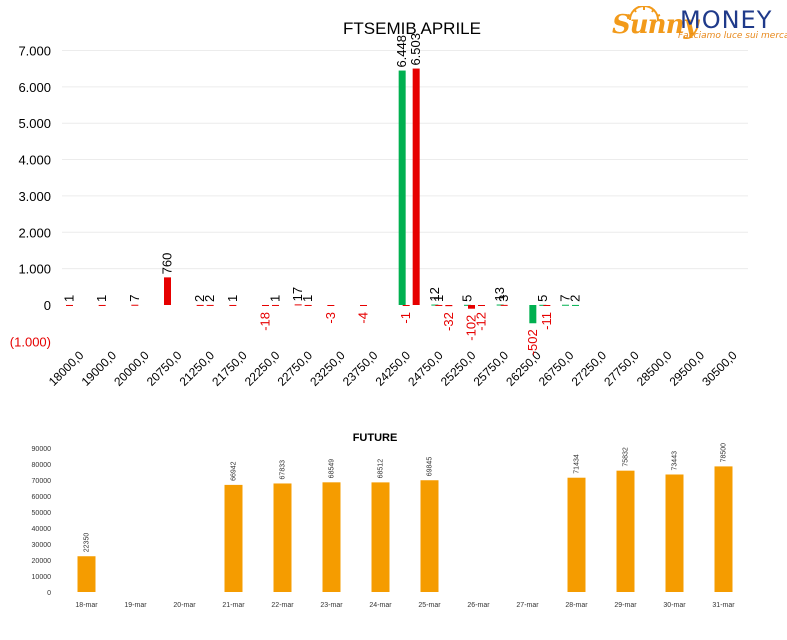  I want to click on chart1-x-tick-label: 30500,0, so click(719, 368).